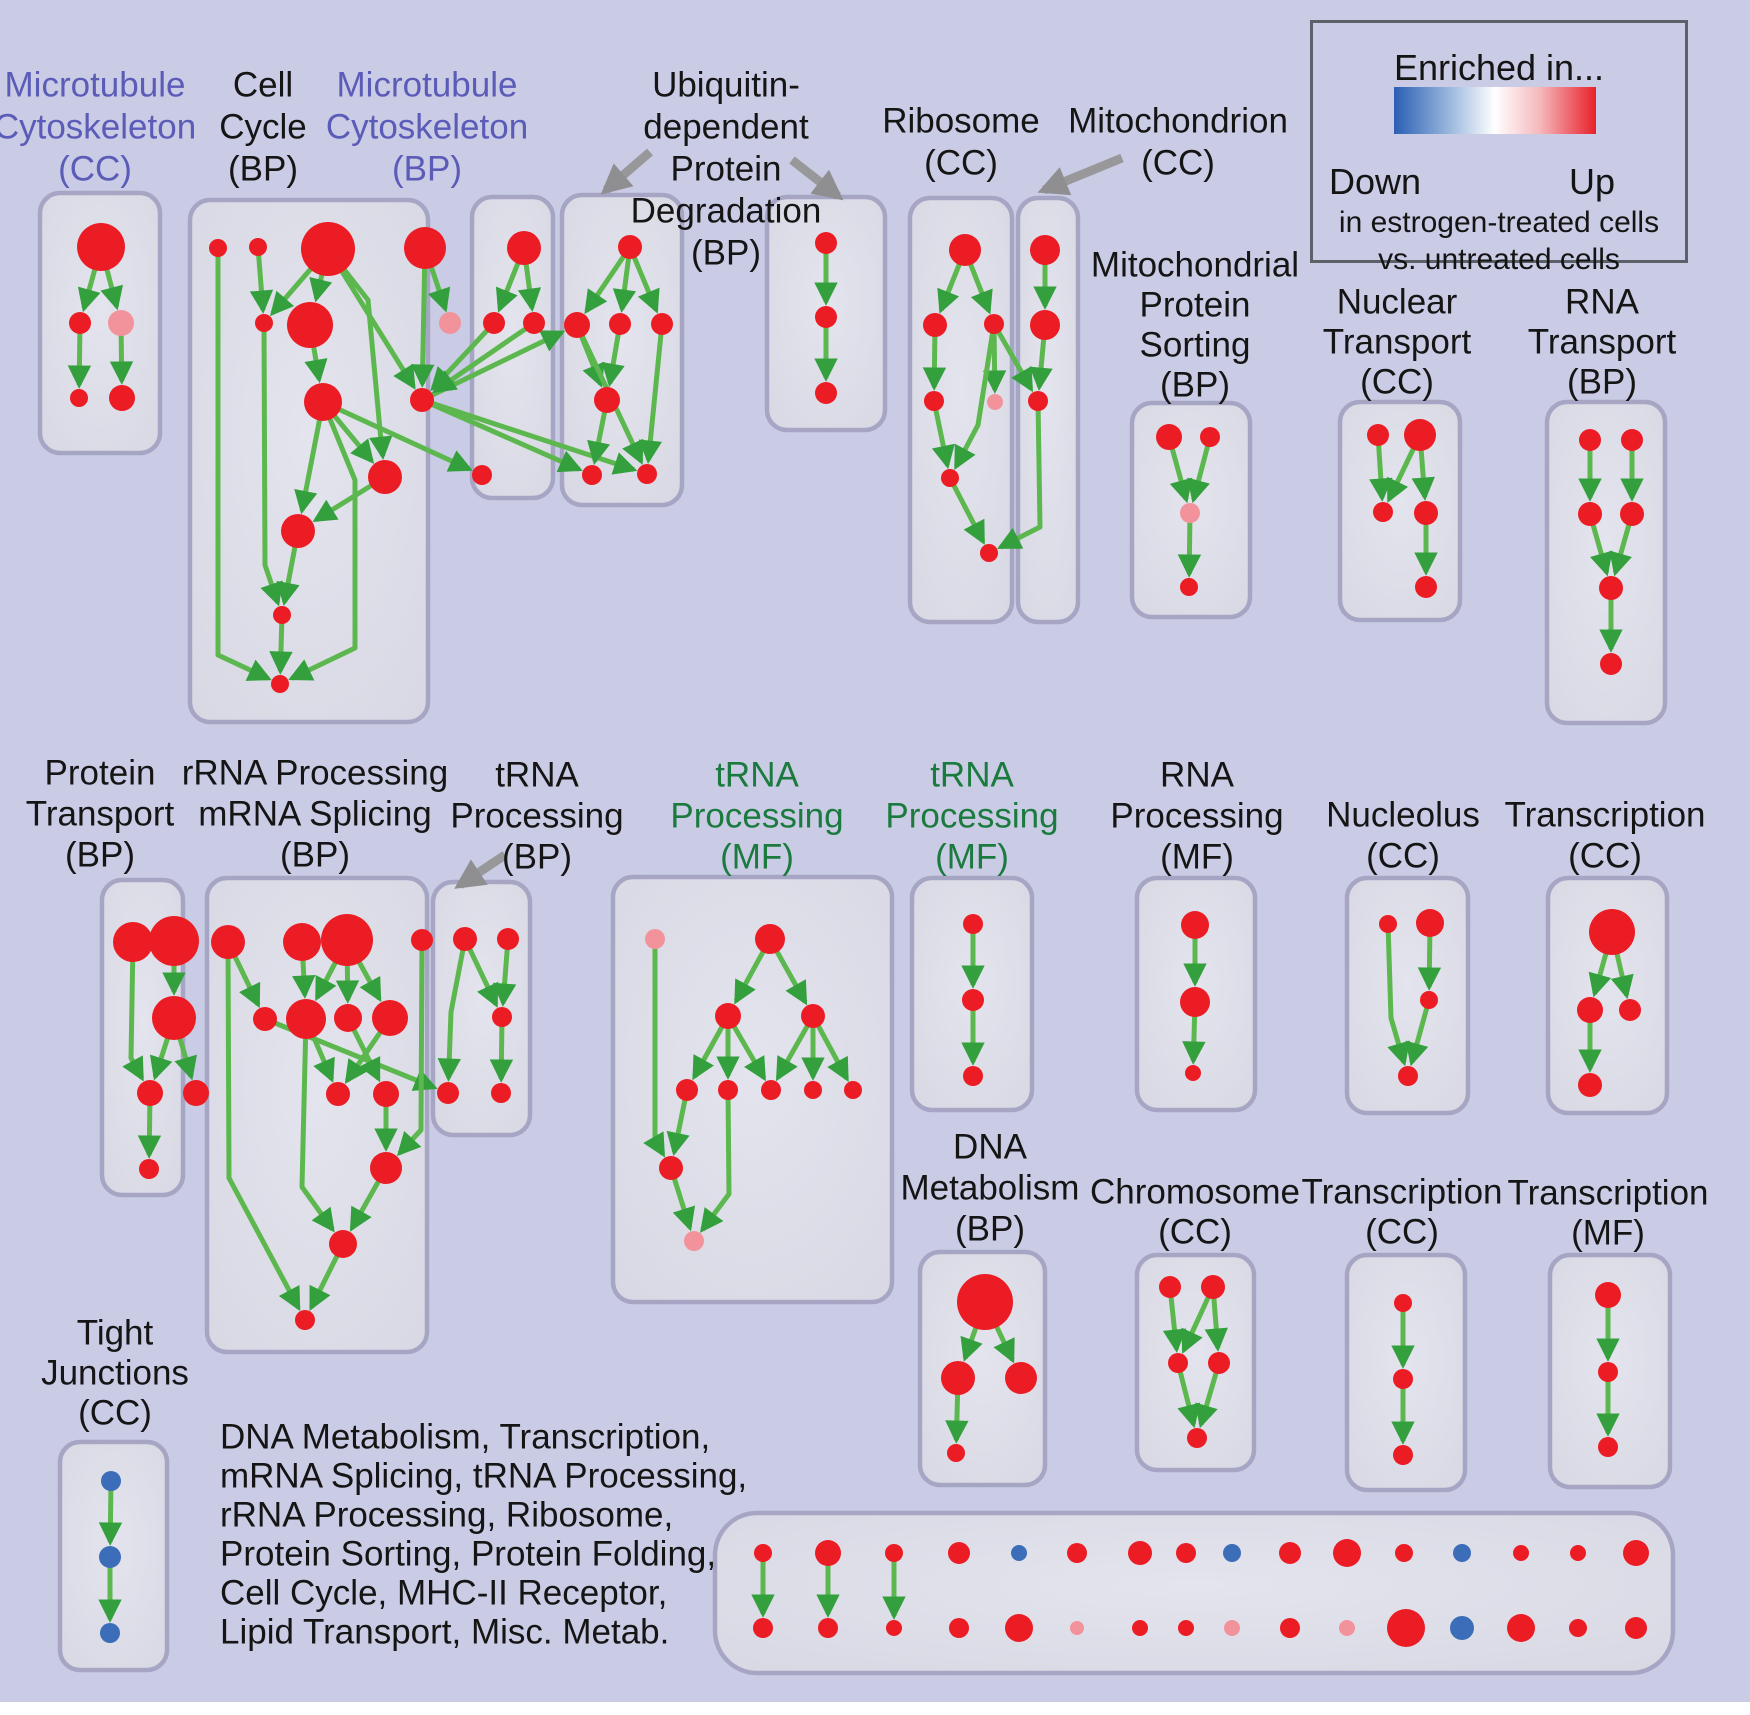 This screenshot has width=1750, height=1715. What do you see at coordinates (343, 1244) in the screenshot?
I see `node-rh` at bounding box center [343, 1244].